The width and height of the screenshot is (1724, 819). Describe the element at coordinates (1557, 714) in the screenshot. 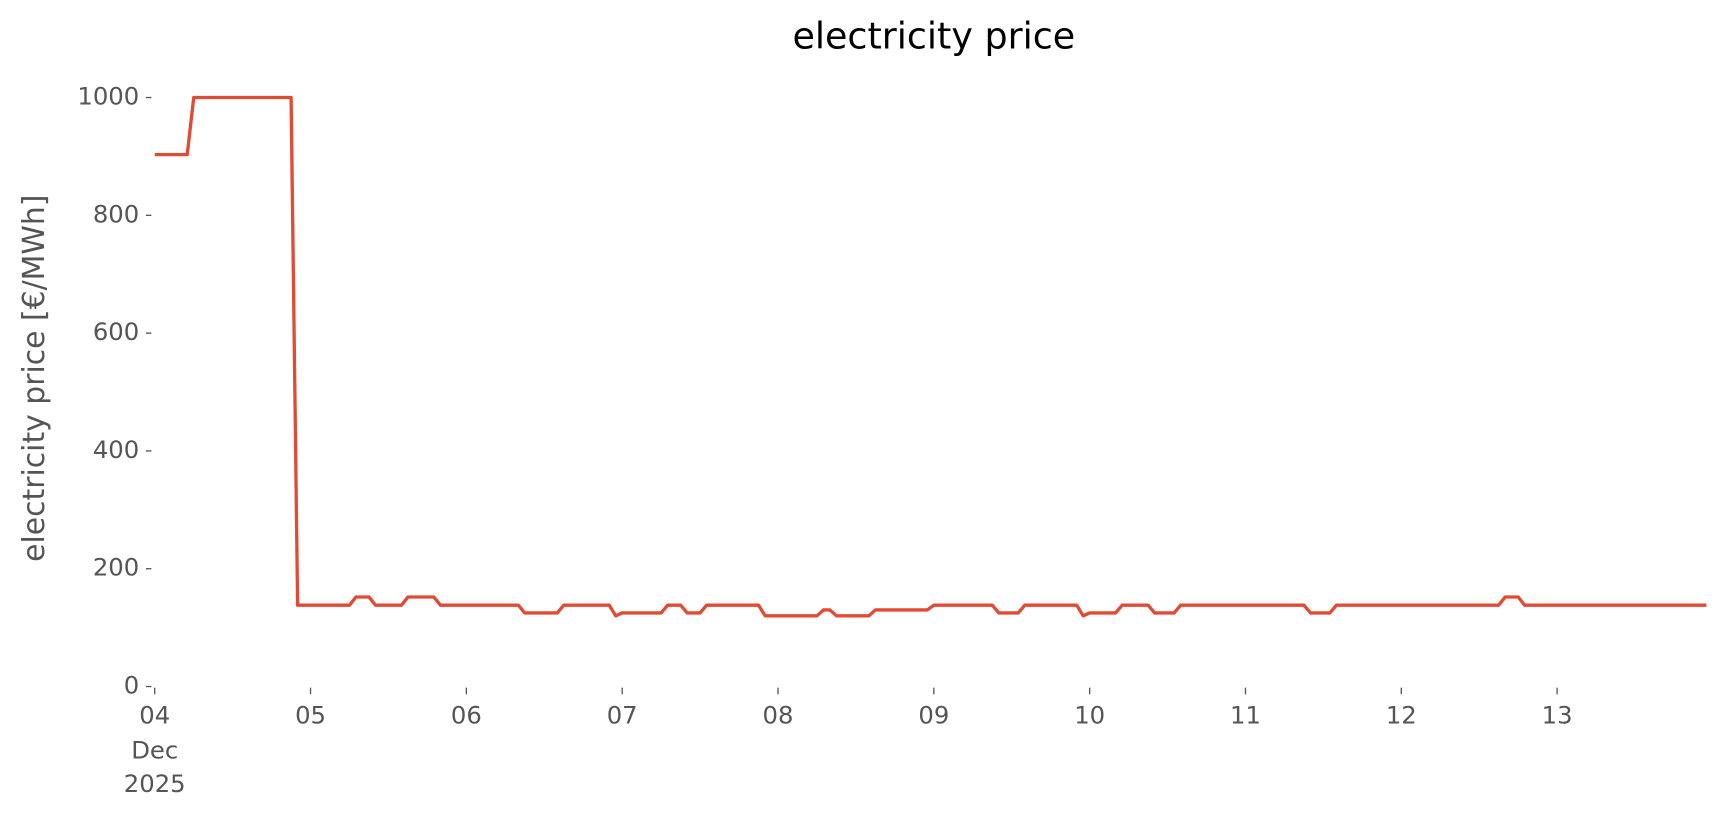

I see `x-tick-label: 13` at that location.